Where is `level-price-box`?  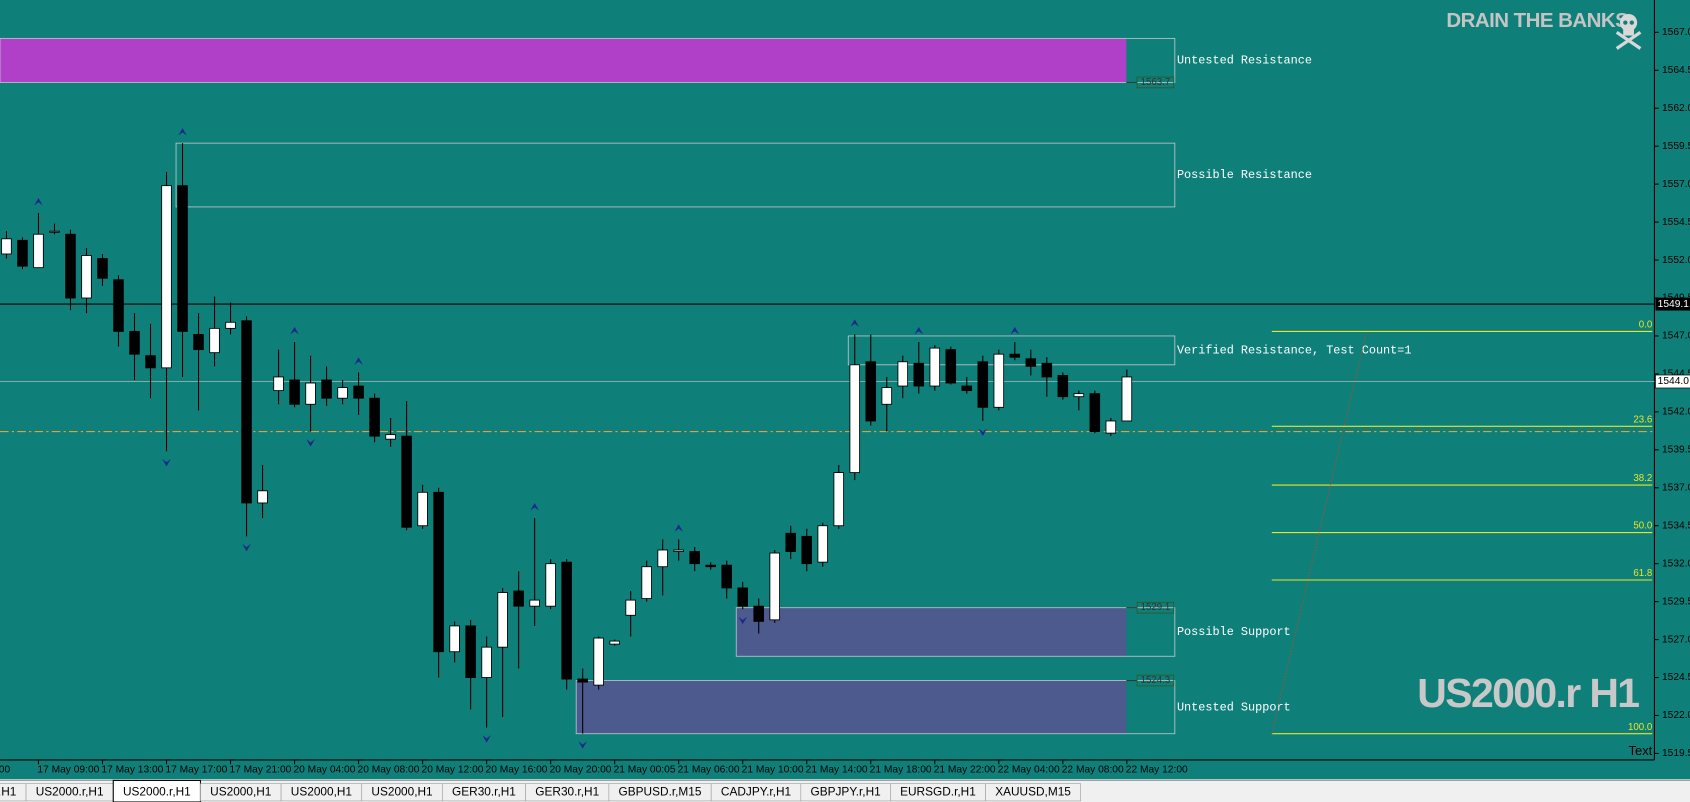
level-price-box is located at coordinates (1672, 304).